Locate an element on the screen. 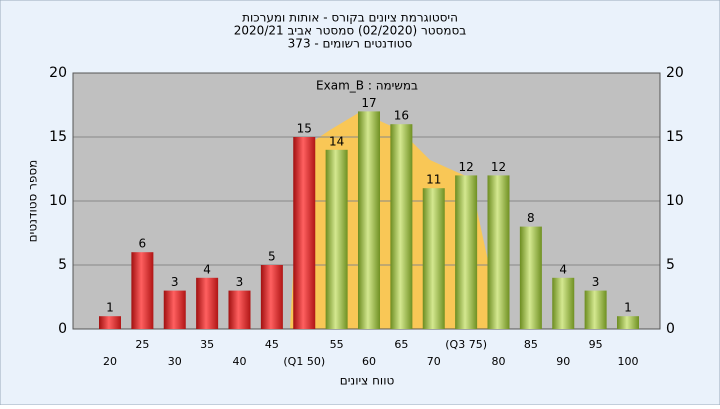  y2-tick-label: 15 is located at coordinates (675, 137).